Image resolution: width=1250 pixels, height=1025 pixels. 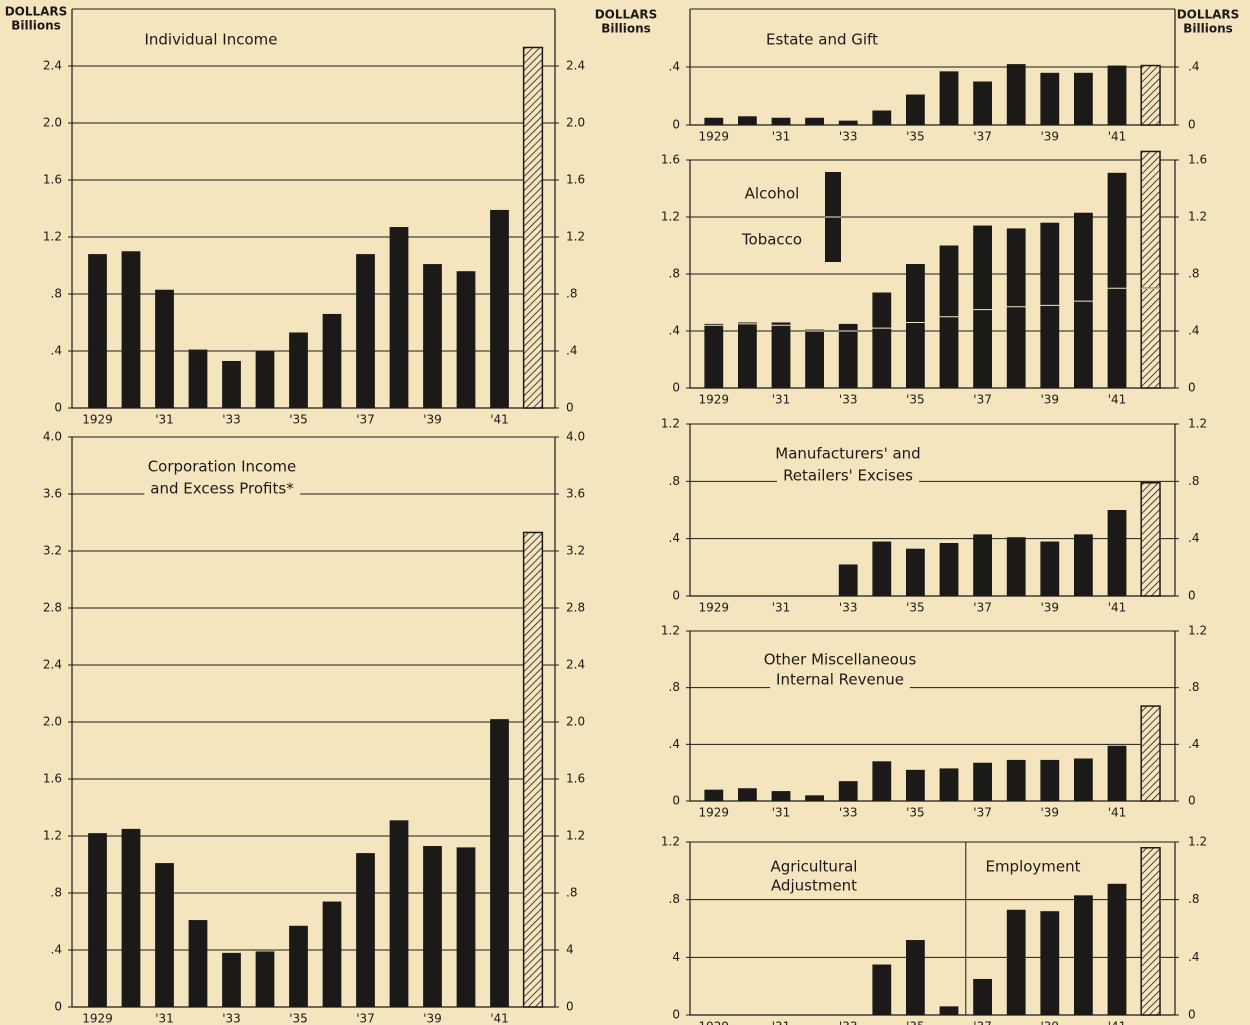 I want to click on y2-axis-label: DOLLARS, so click(x=626, y=15).